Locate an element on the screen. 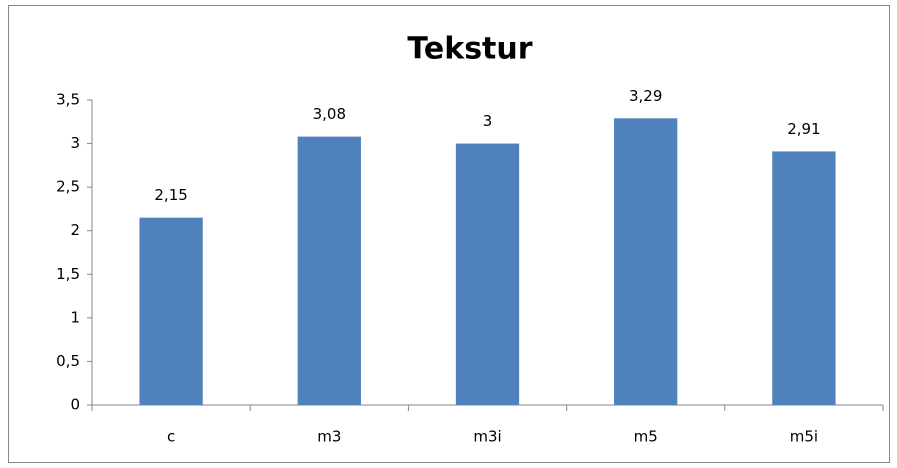 The width and height of the screenshot is (897, 468). data-label: 3,29 is located at coordinates (645, 96).